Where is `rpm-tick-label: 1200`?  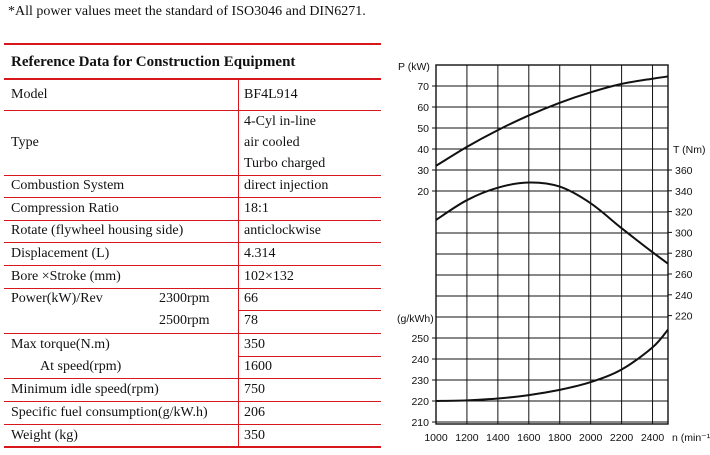
rpm-tick-label: 1200 is located at coordinates (467, 438).